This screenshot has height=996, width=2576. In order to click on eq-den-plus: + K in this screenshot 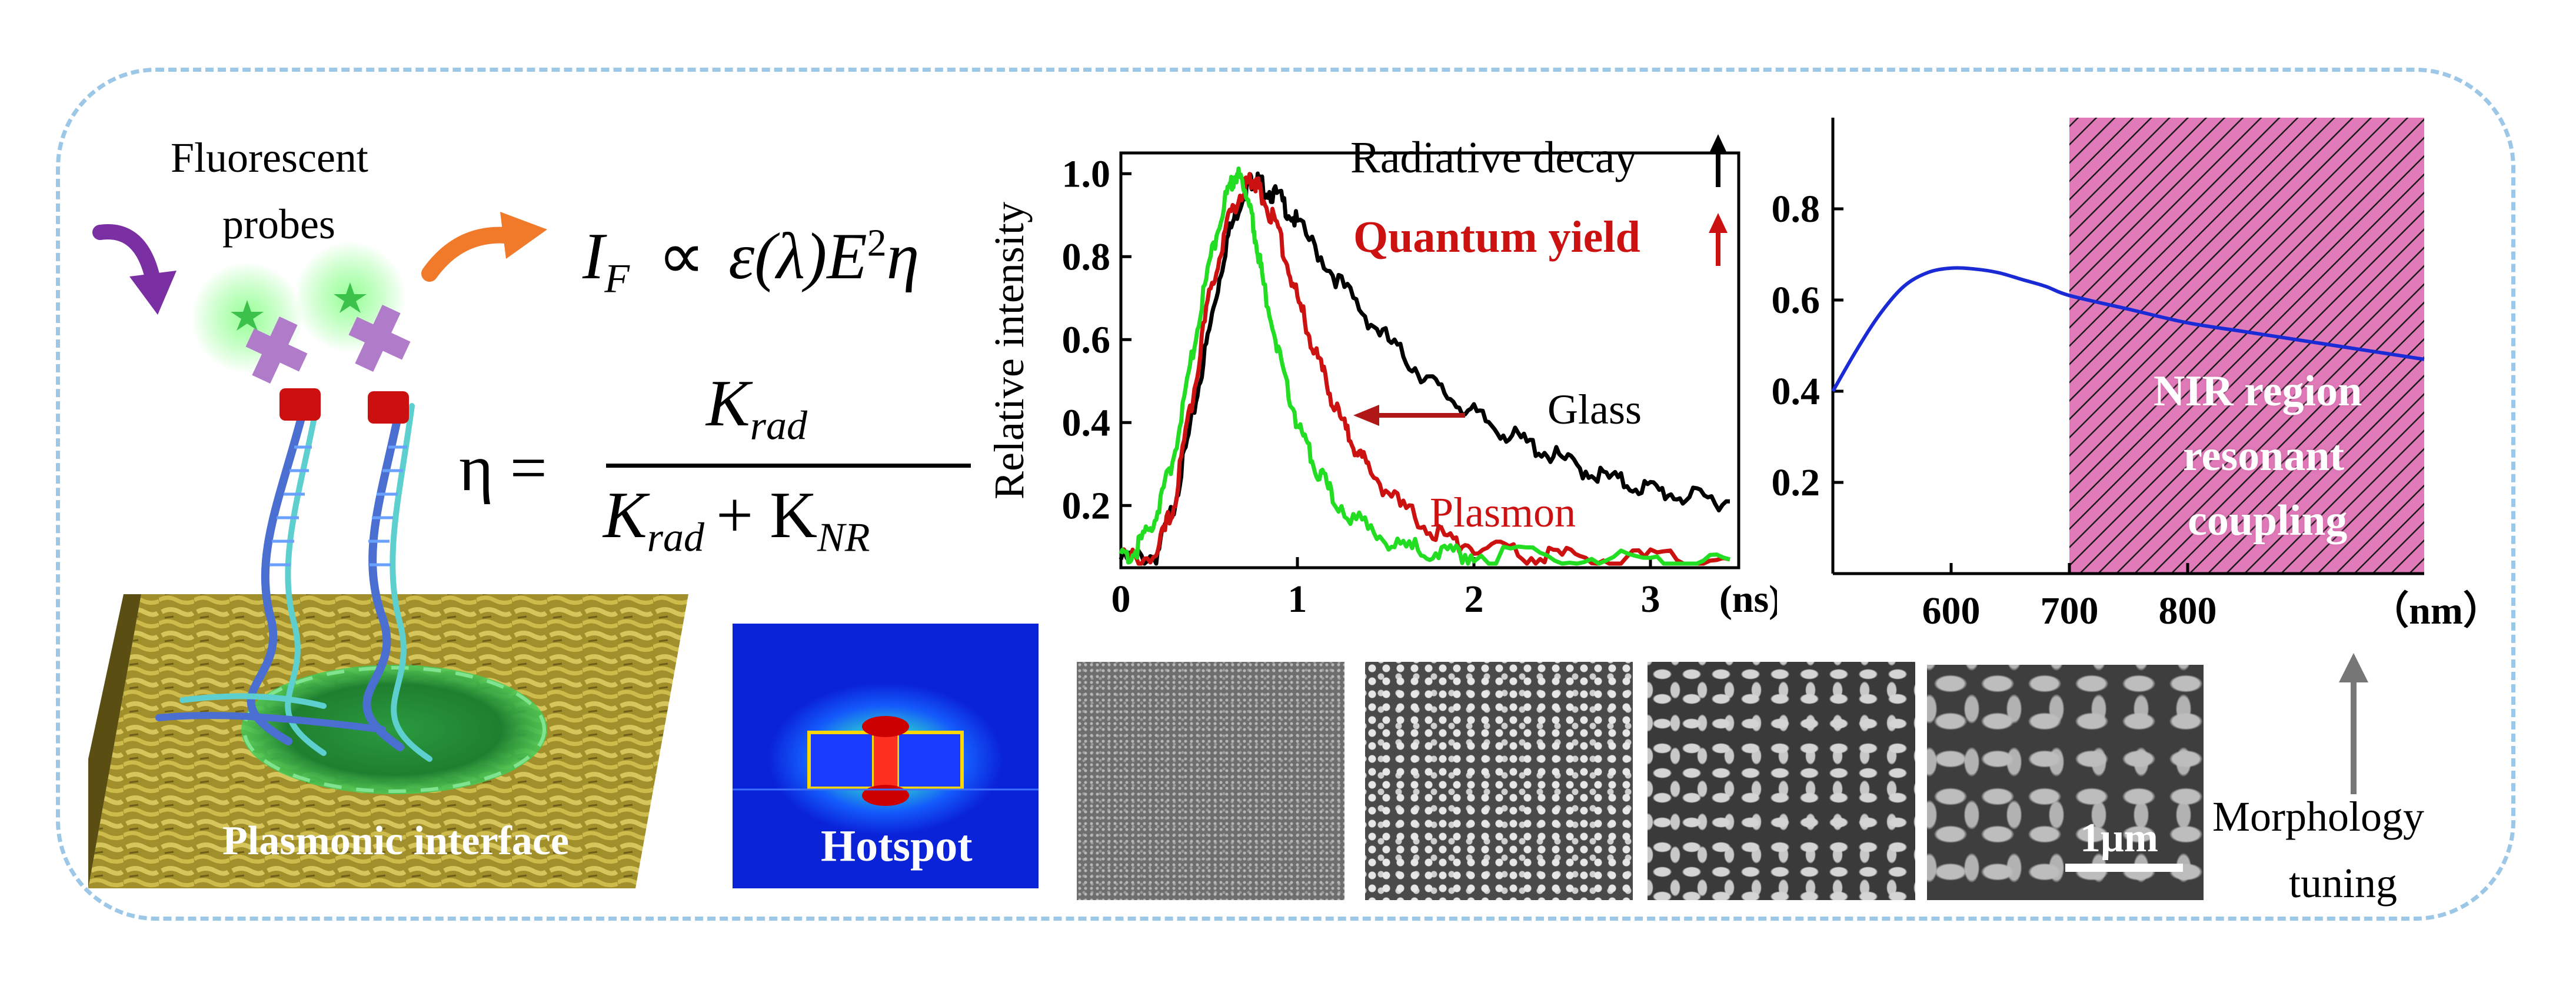, I will do `click(766, 515)`.